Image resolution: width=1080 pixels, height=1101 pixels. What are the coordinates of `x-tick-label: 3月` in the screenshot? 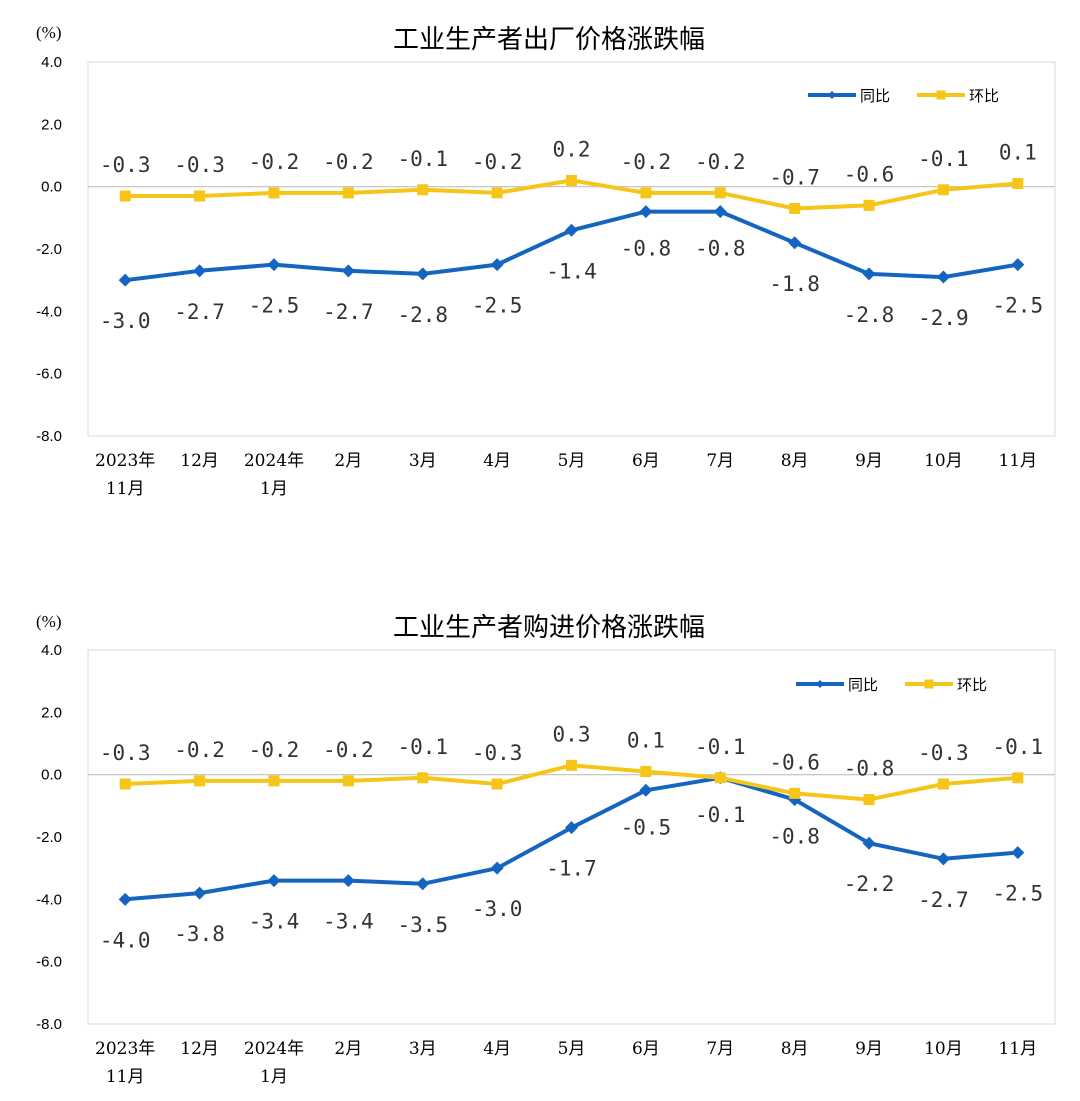 It's located at (423, 1049).